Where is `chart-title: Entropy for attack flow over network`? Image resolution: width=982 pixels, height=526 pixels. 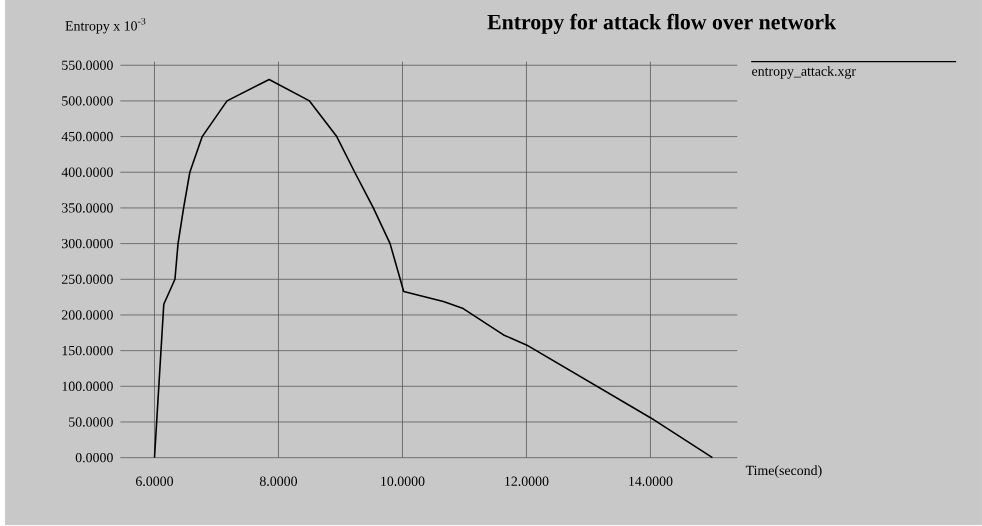
chart-title: Entropy for attack flow over network is located at coordinates (662, 24).